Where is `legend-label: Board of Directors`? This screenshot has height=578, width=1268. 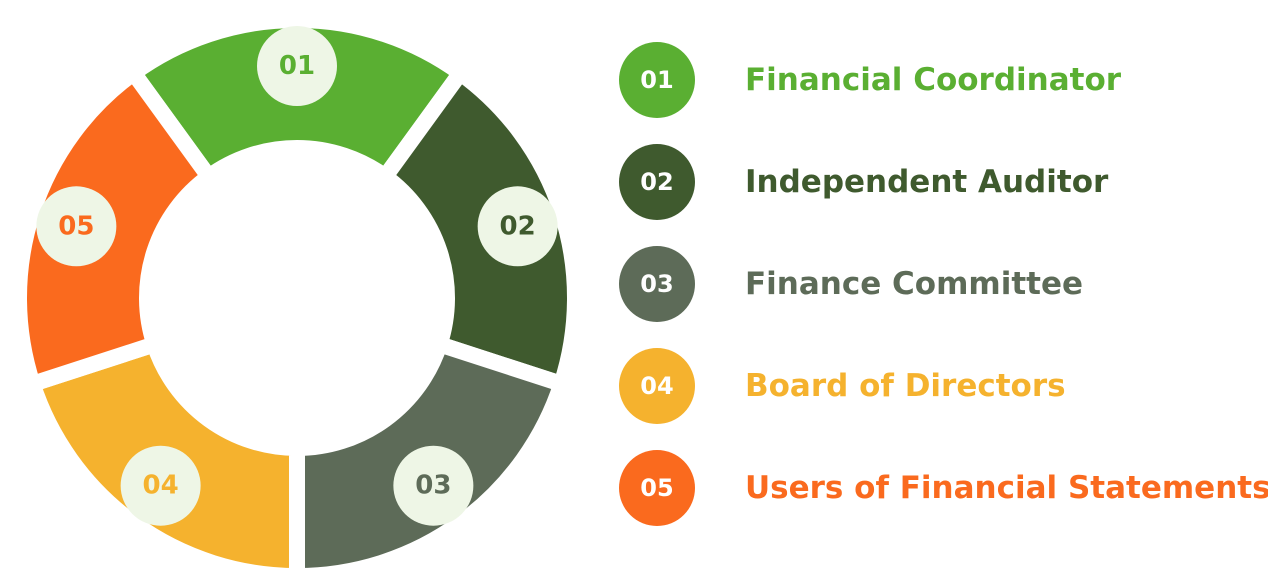
legend-label: Board of Directors is located at coordinates (905, 386).